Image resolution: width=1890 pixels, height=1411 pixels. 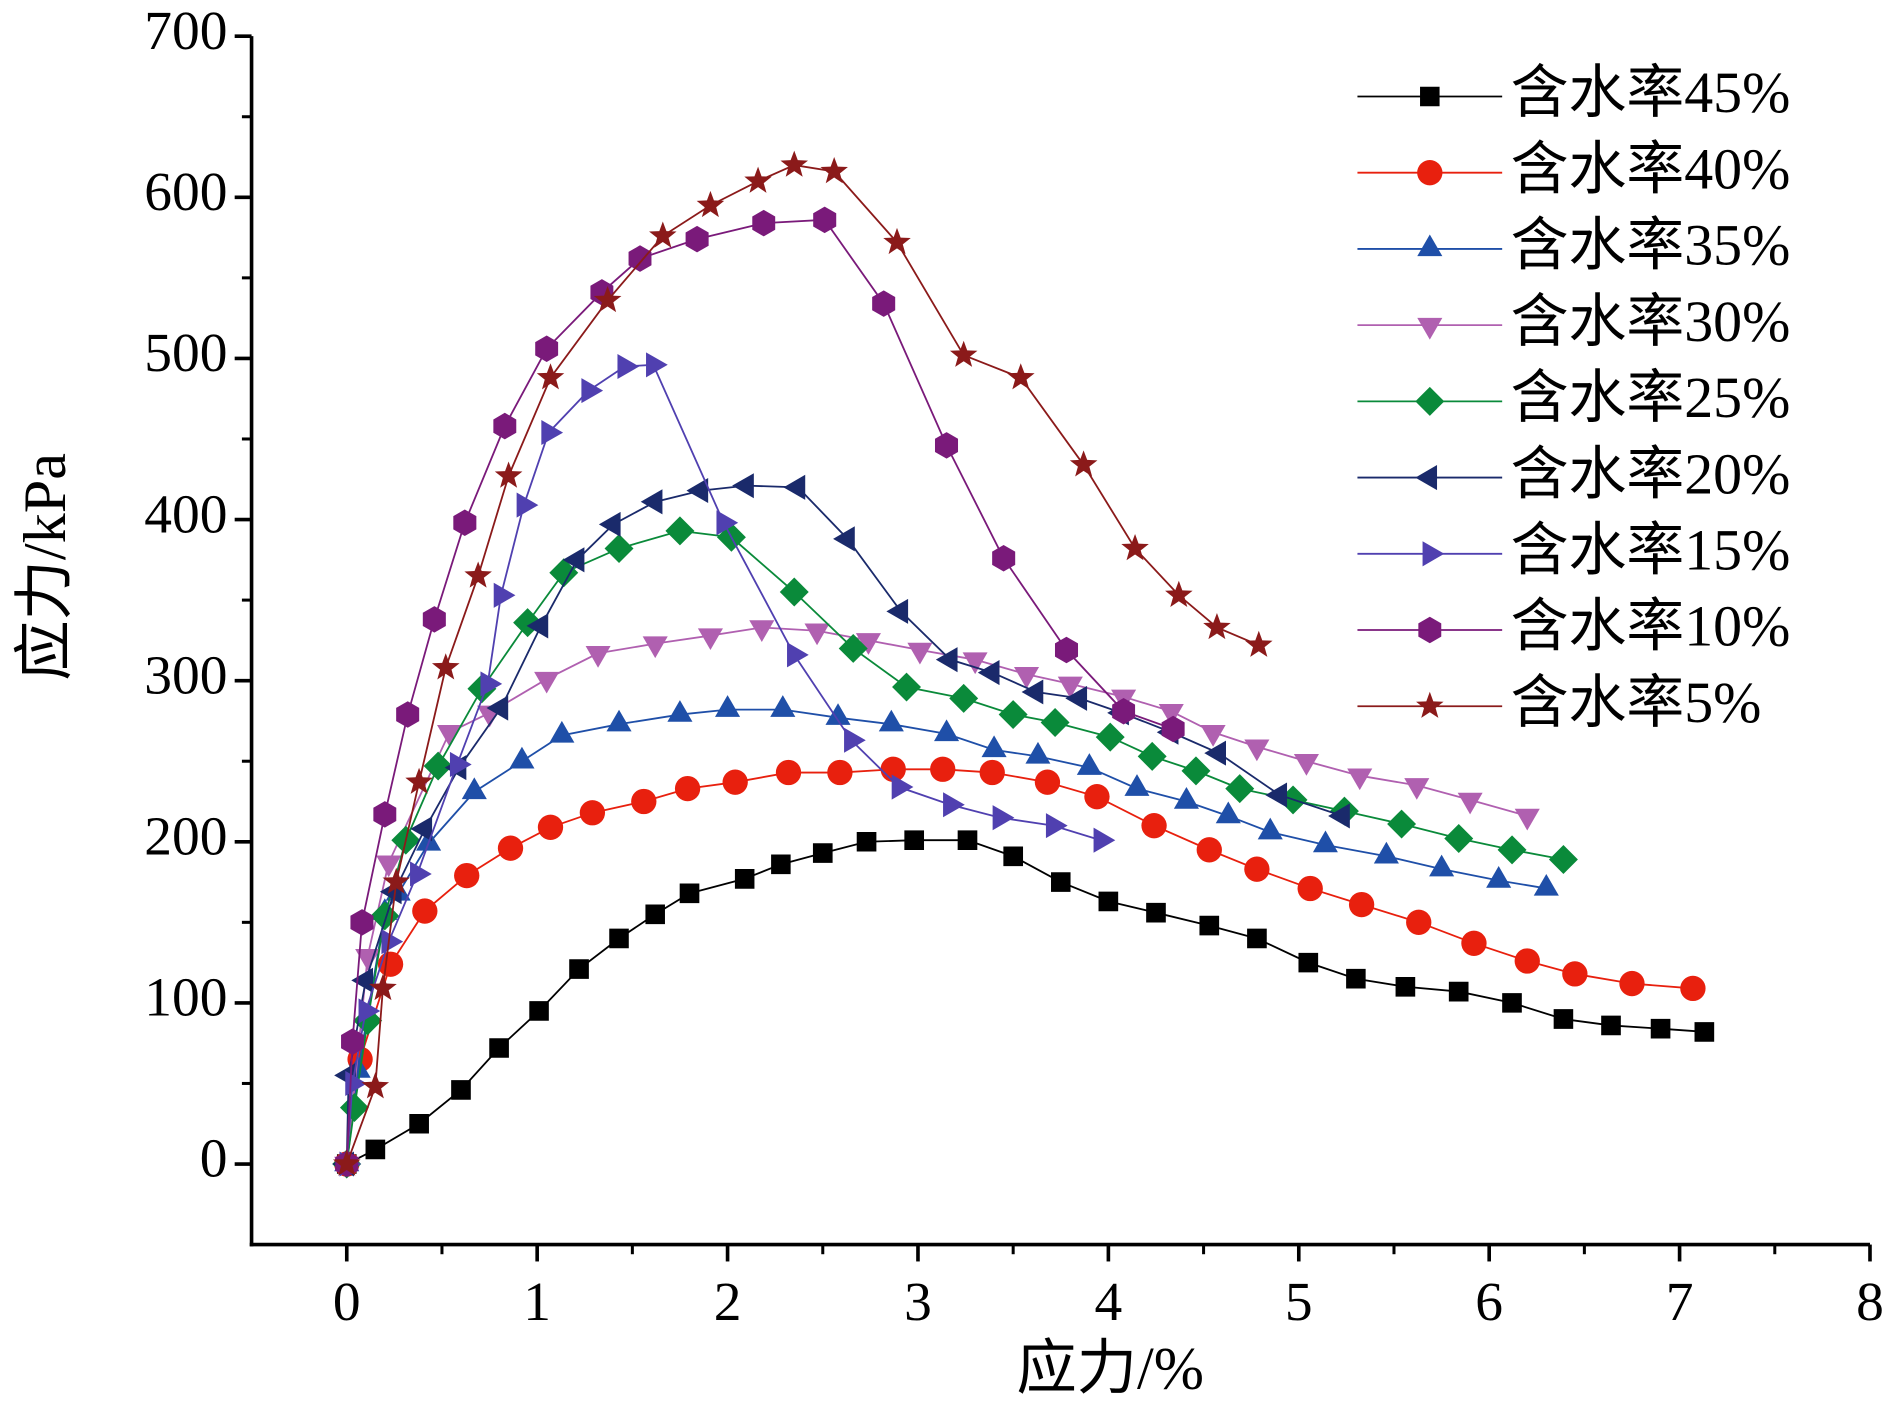 I want to click on y-tick-label: 0, so click(x=214, y=1158).